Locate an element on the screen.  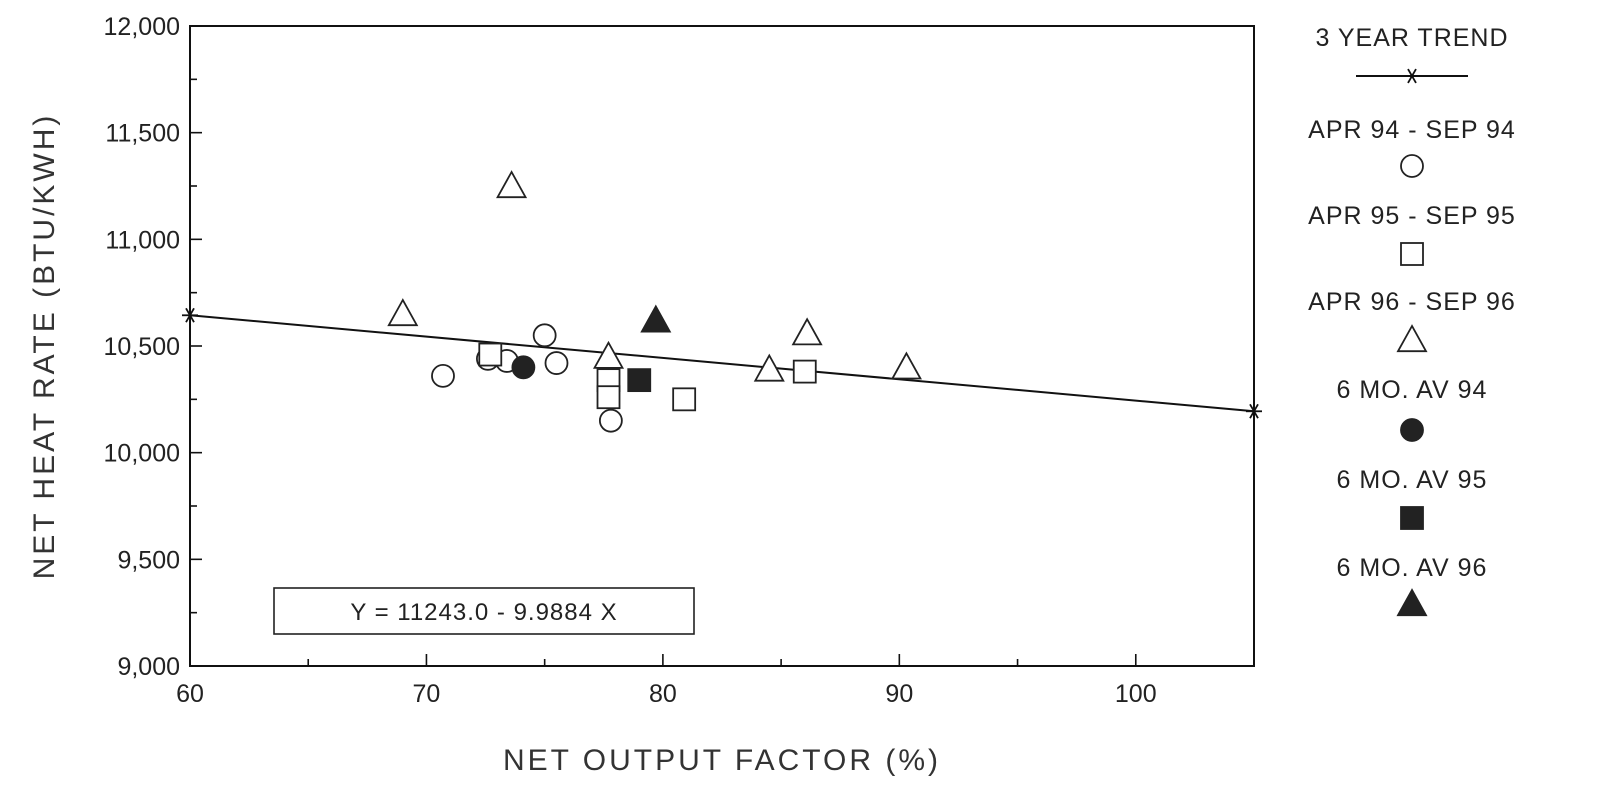
data-points is located at coordinates (654, 301).